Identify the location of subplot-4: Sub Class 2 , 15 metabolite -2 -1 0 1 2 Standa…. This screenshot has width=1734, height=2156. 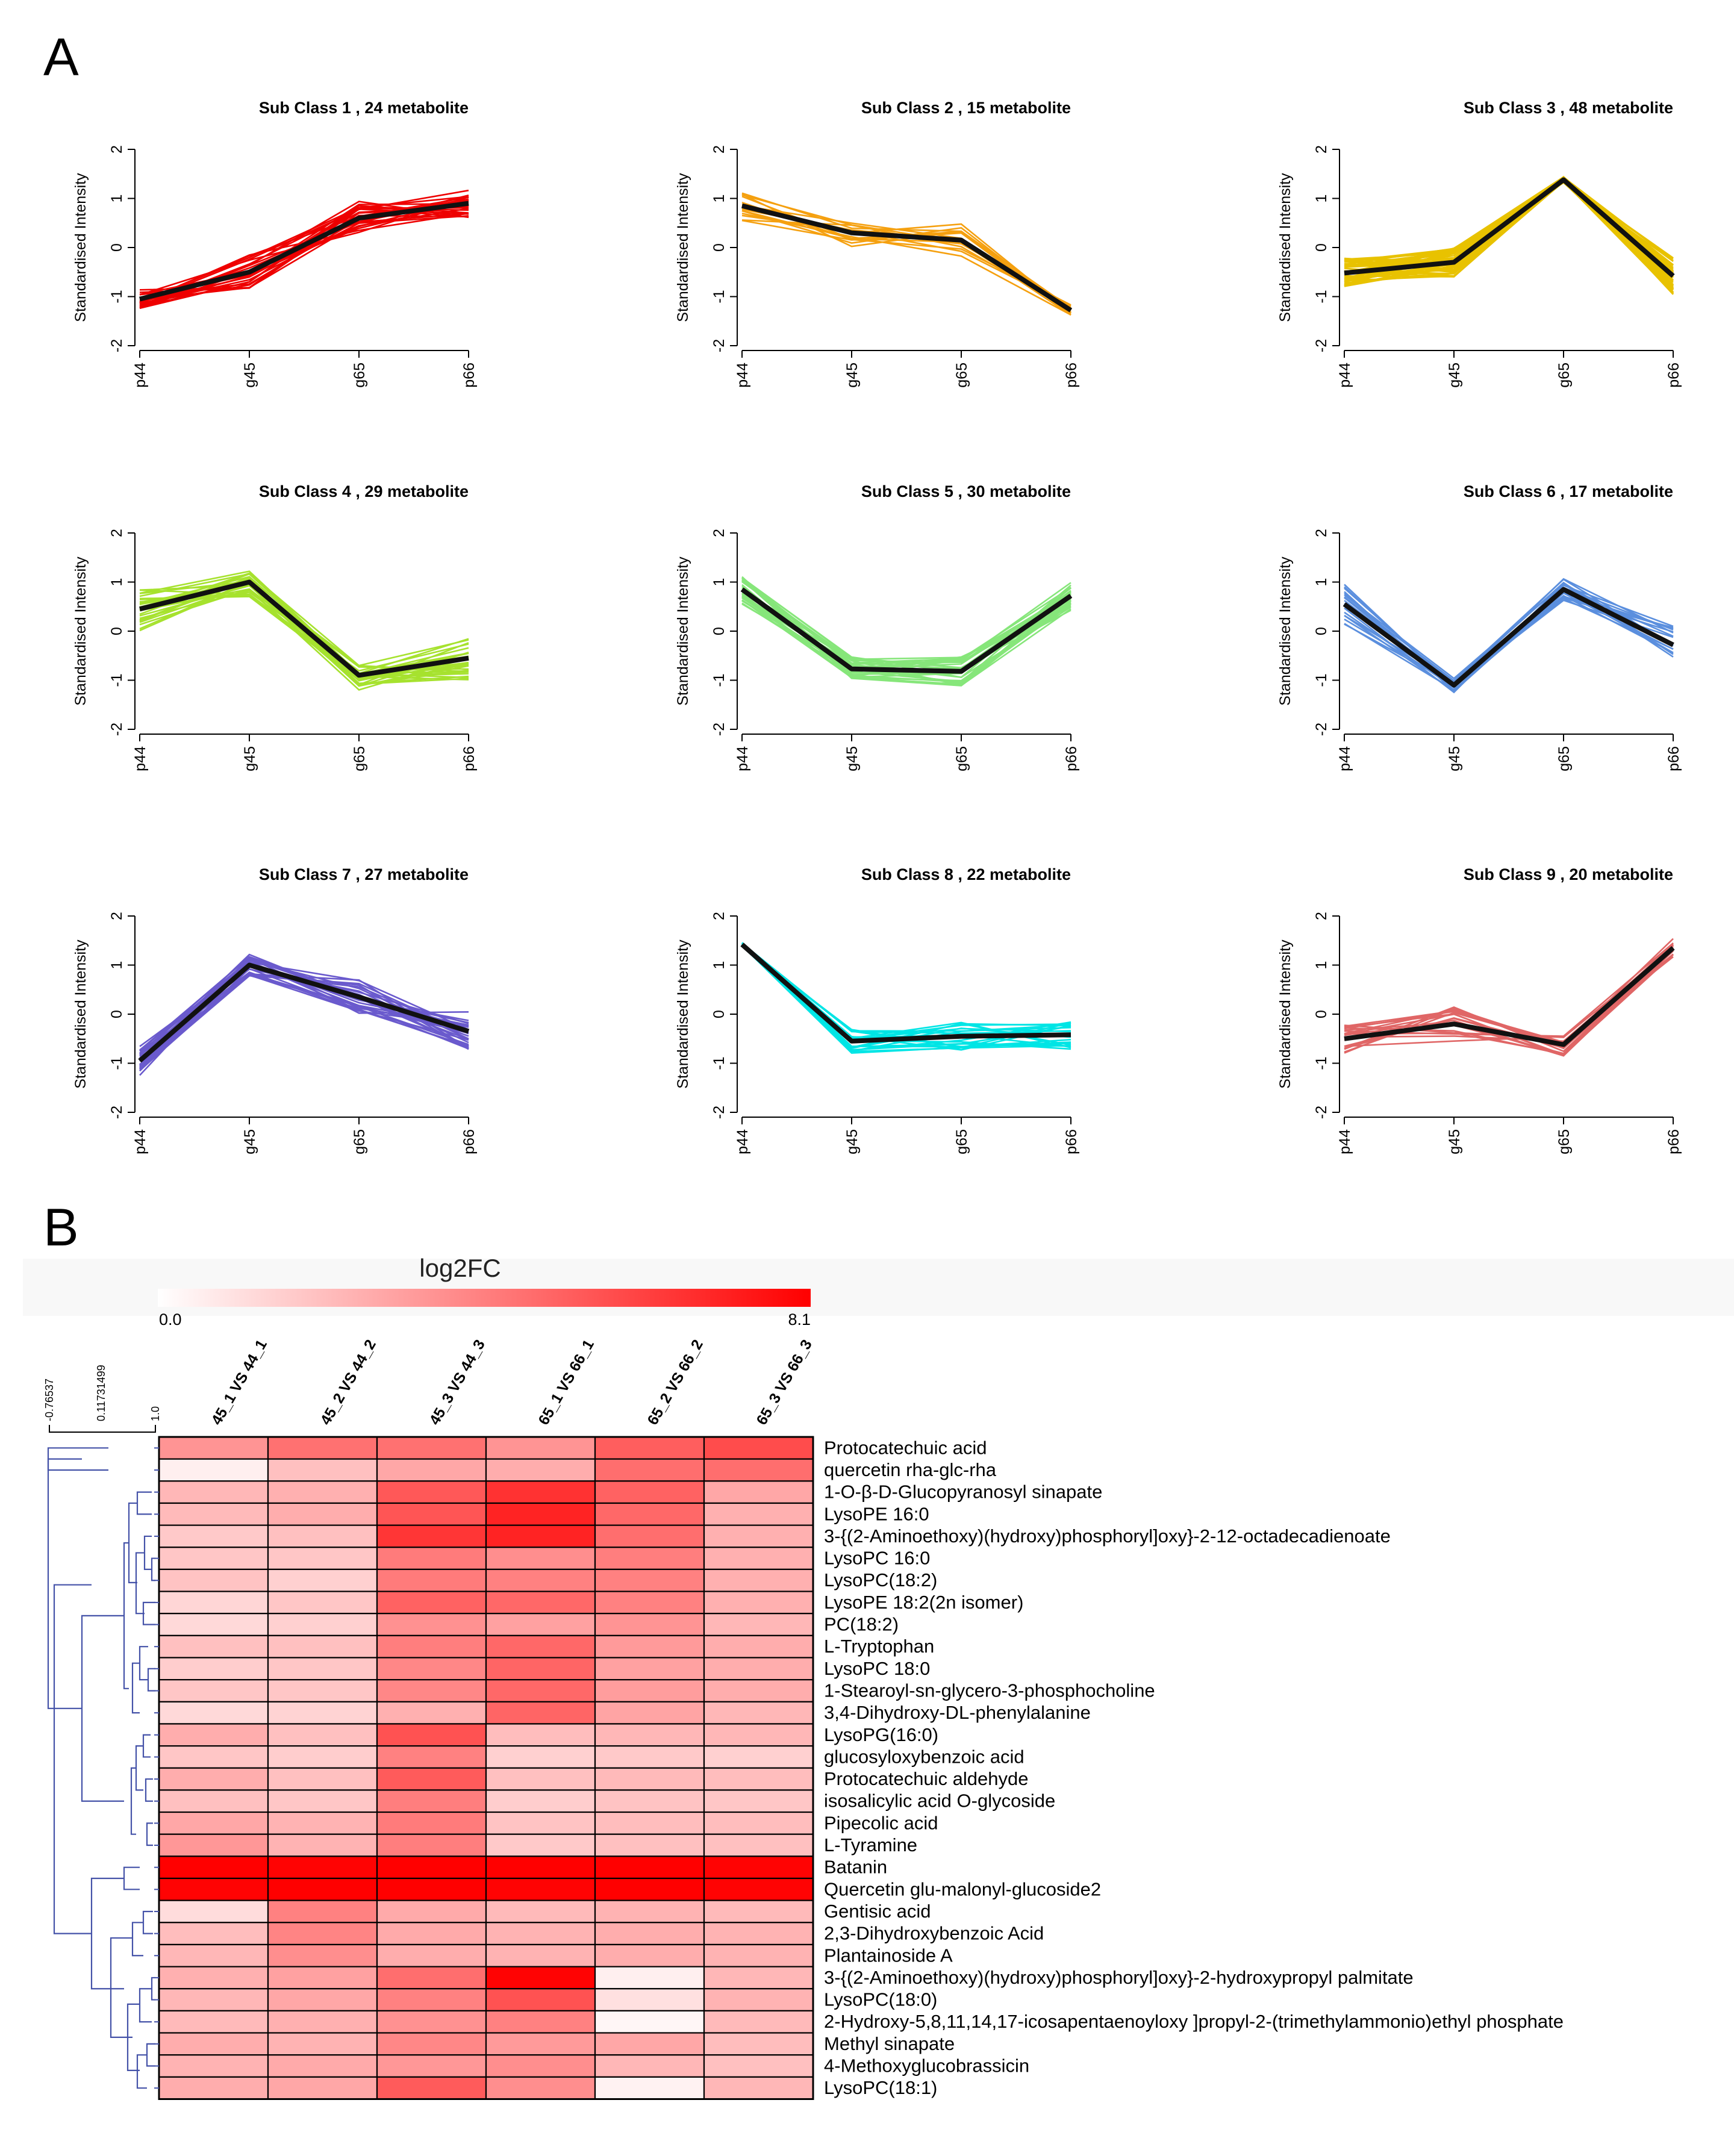
(877, 243).